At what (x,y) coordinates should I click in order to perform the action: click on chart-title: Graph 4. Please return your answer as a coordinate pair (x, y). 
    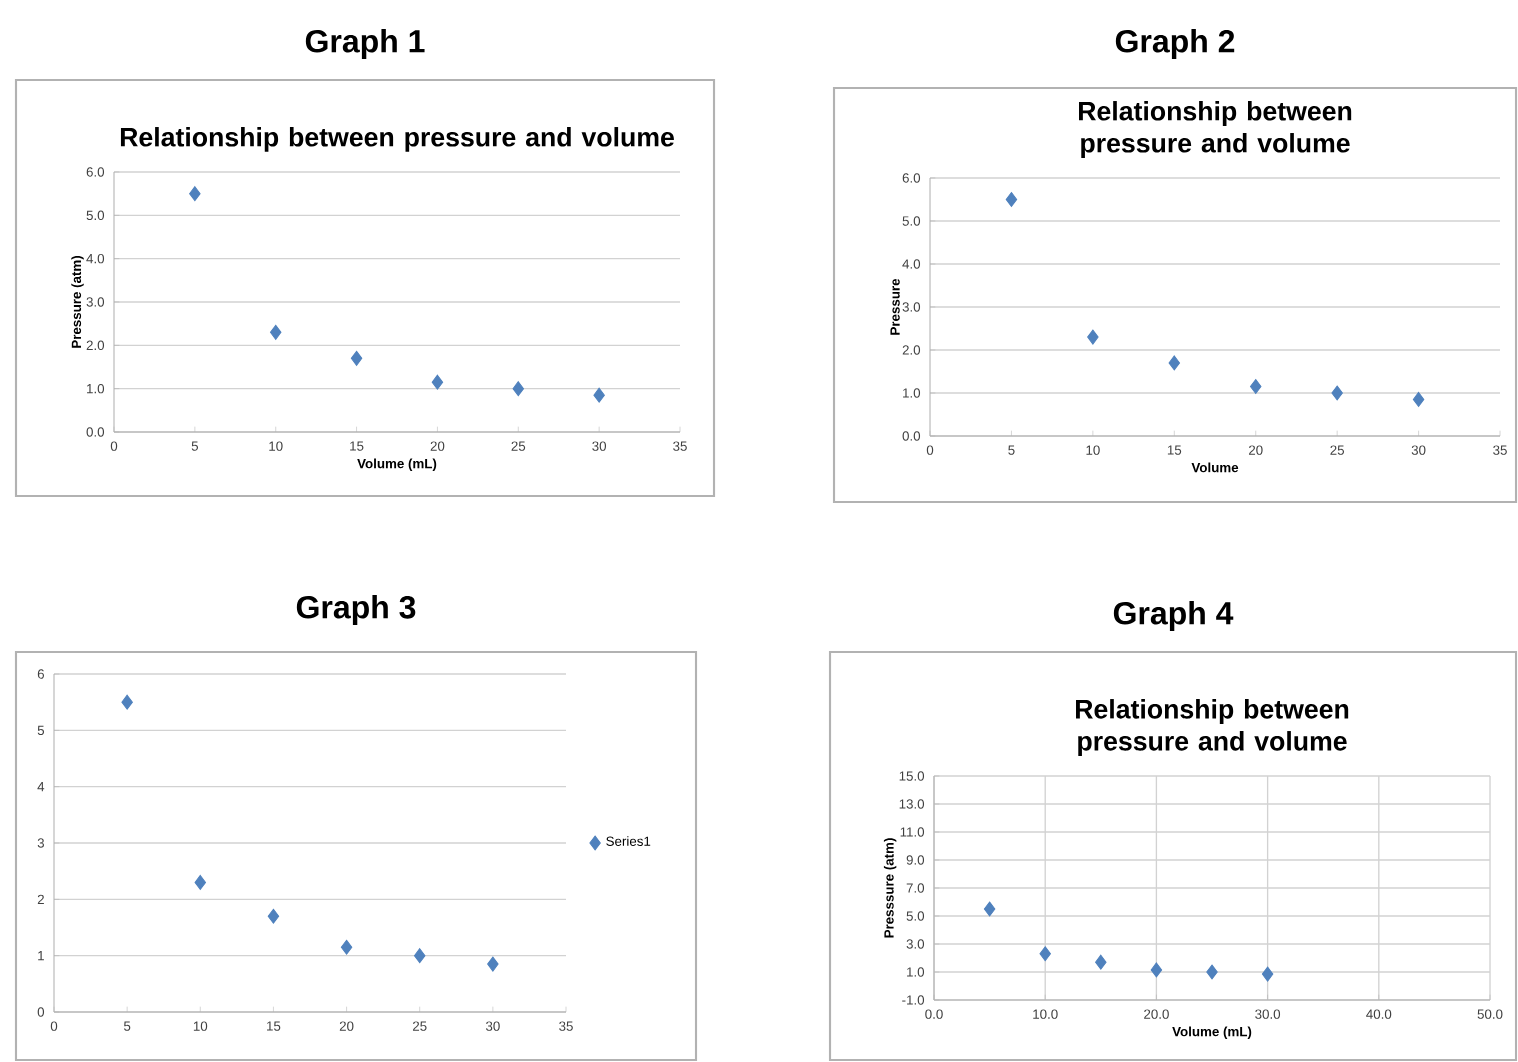
    Looking at the image, I should click on (1173, 616).